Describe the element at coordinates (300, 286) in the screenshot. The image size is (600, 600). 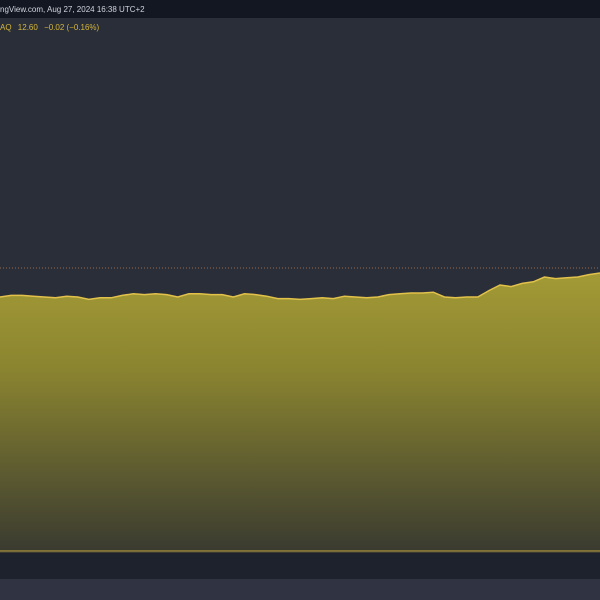
I see `price-line` at that location.